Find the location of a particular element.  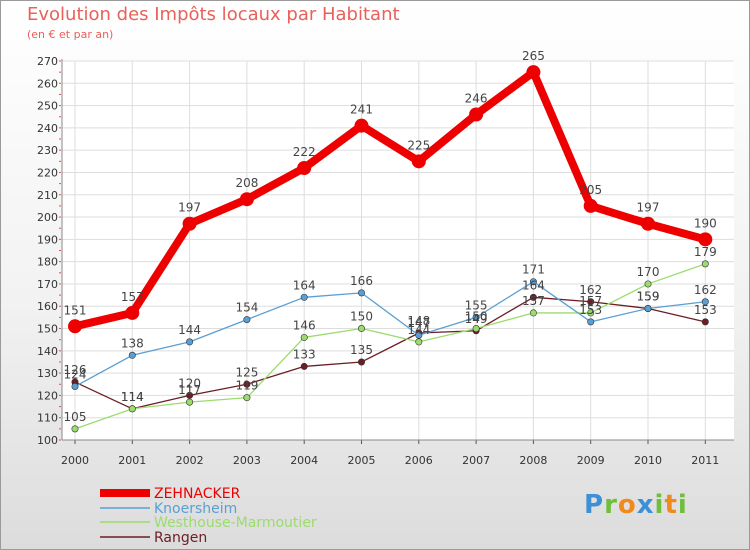

data-label: 133 is located at coordinates (304, 354).